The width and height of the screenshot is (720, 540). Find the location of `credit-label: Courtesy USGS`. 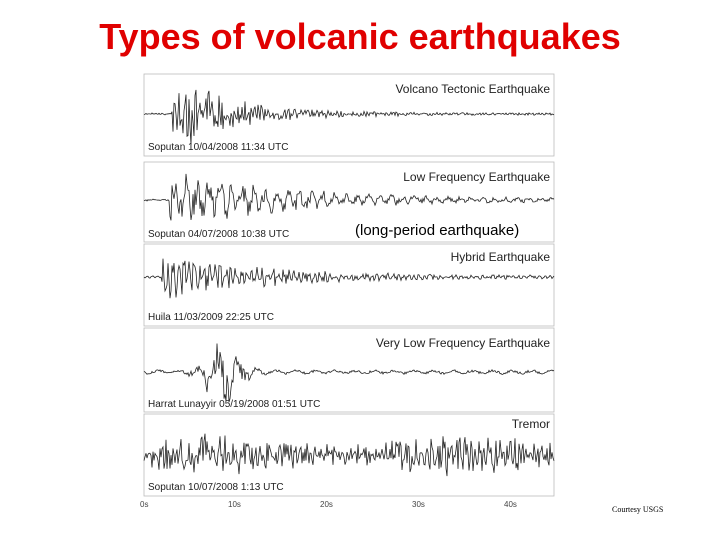

credit-label: Courtesy USGS is located at coordinates (638, 509).